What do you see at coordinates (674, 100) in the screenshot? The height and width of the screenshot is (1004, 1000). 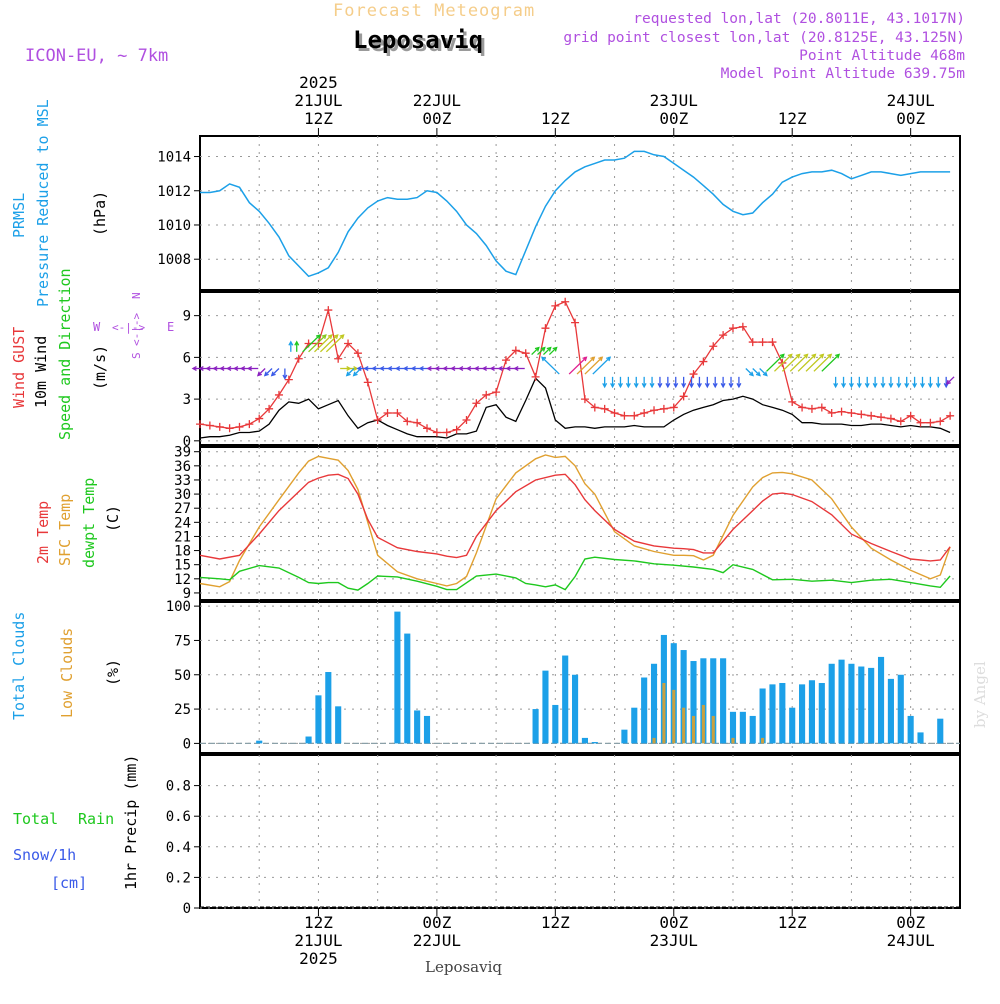 I see `top-time-label: 23JUL` at bounding box center [674, 100].